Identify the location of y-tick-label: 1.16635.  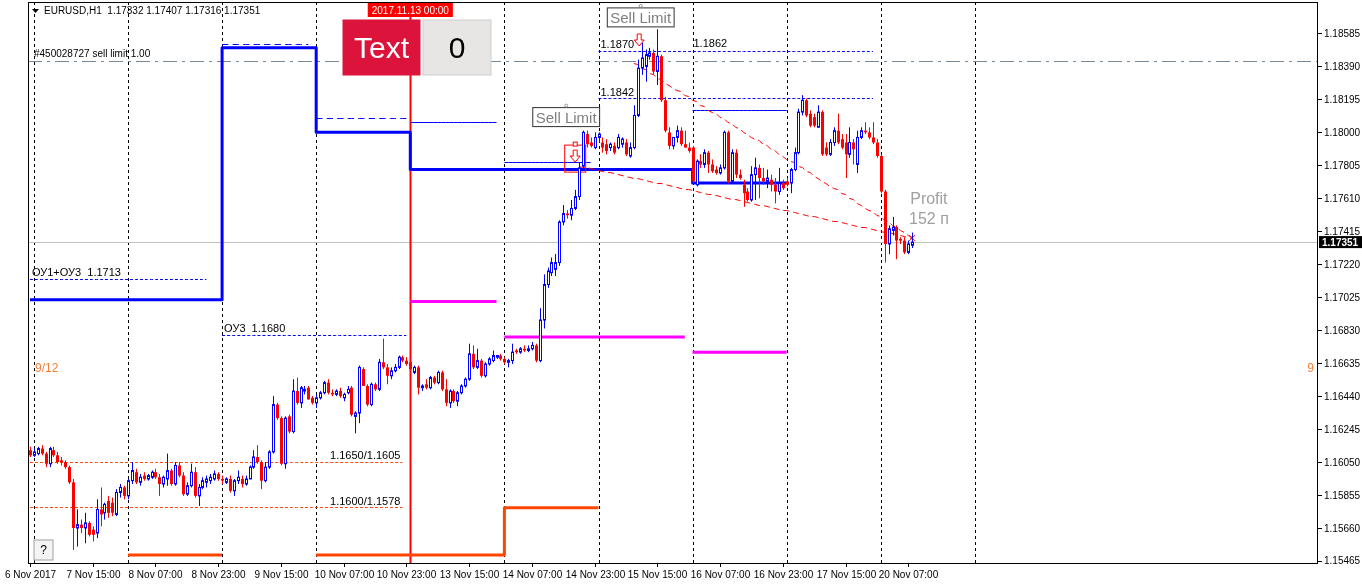
(1342, 363).